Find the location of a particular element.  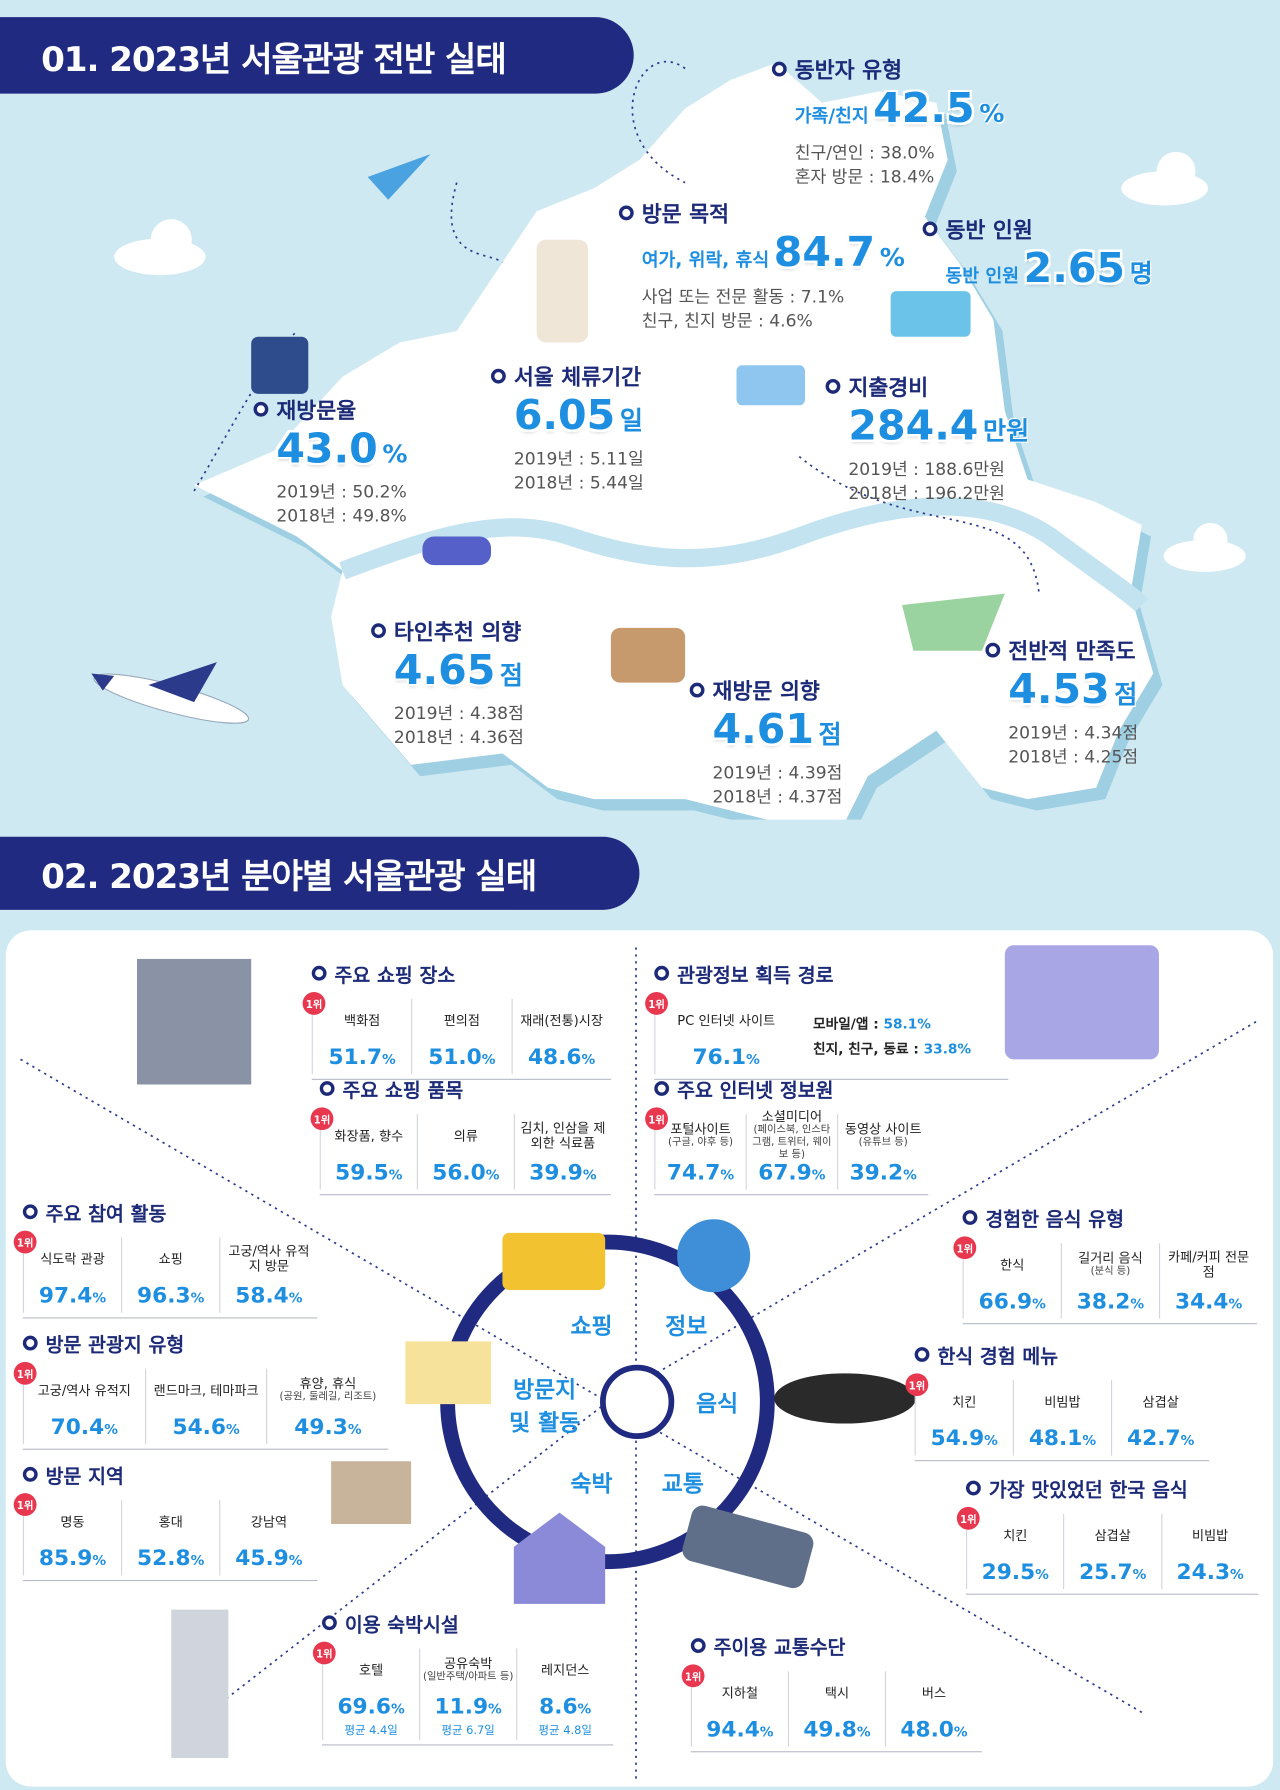

stat-column: 택시 49.8% is located at coordinates (836, 1709).